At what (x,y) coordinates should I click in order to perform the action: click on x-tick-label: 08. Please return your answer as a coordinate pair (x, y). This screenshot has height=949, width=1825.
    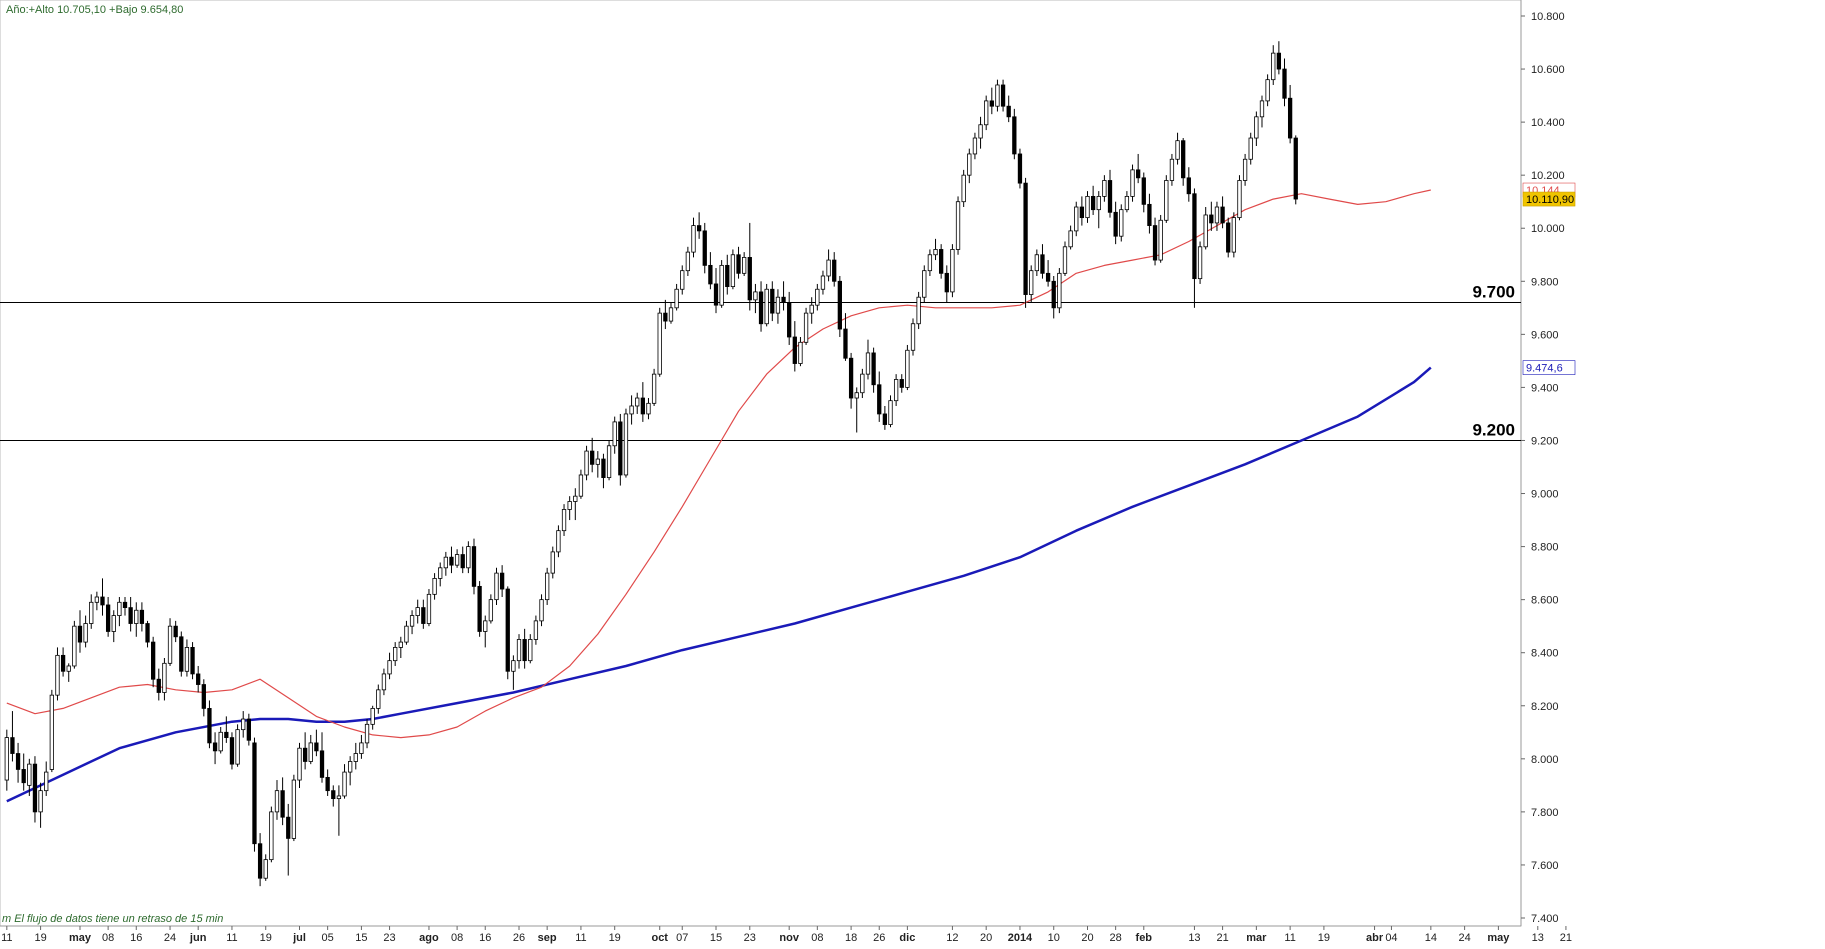
    Looking at the image, I should click on (457, 938).